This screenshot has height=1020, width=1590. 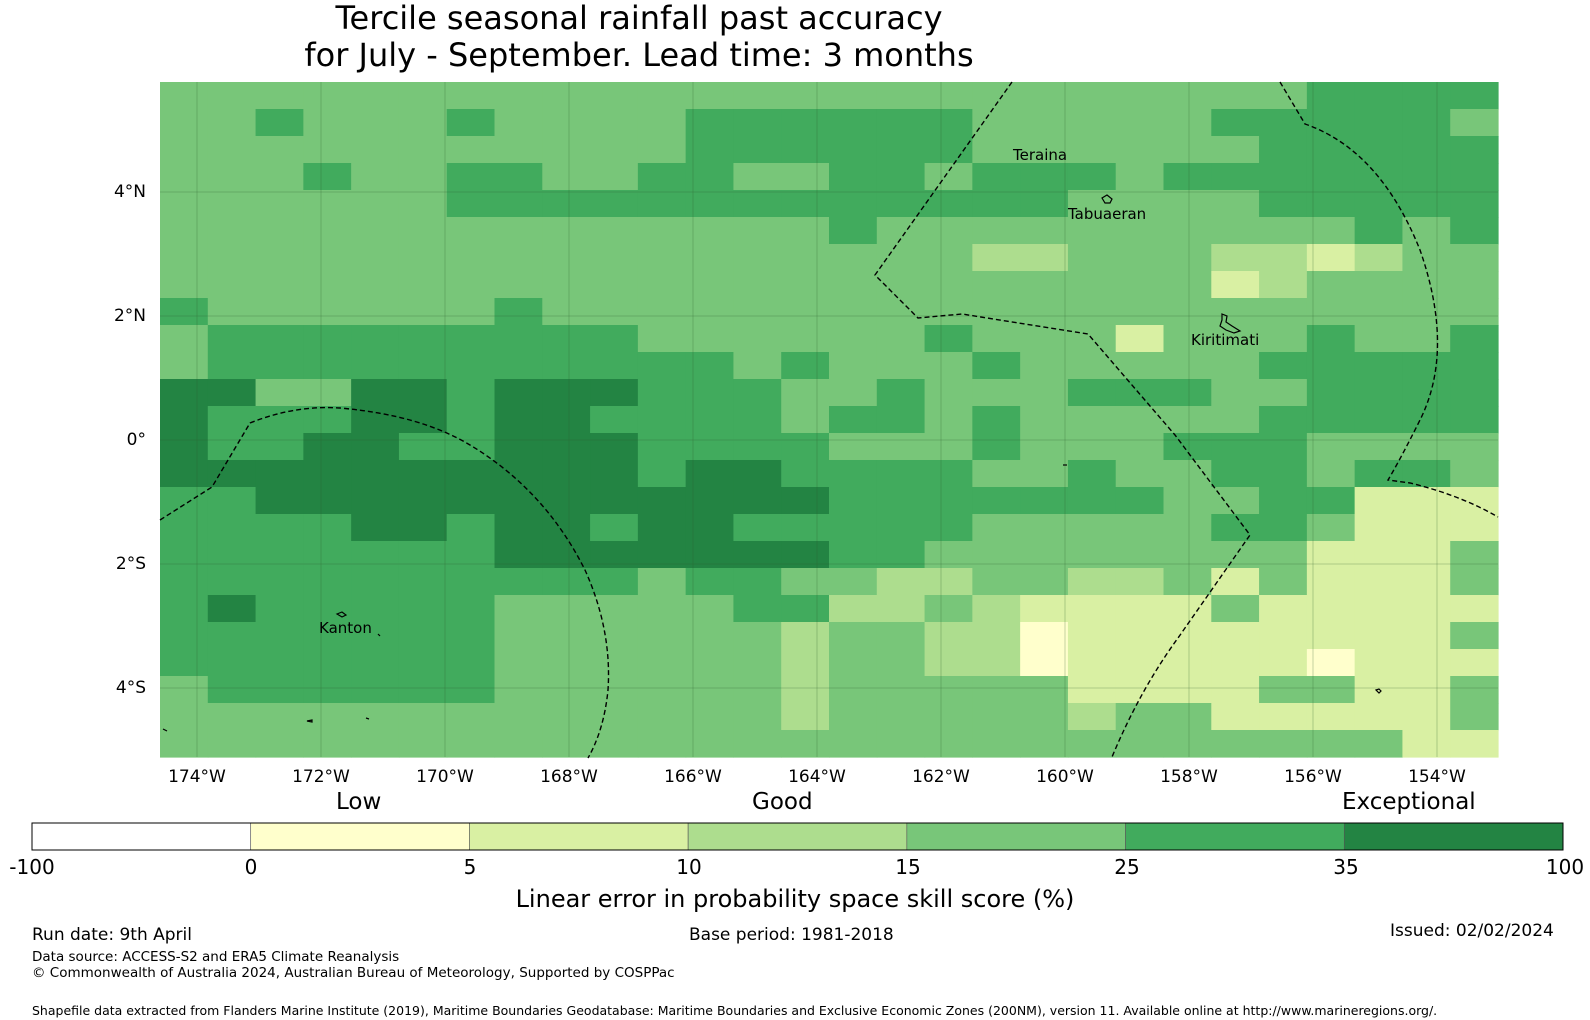 What do you see at coordinates (817, 777) in the screenshot?
I see `lon-label-164w: 164°W` at bounding box center [817, 777].